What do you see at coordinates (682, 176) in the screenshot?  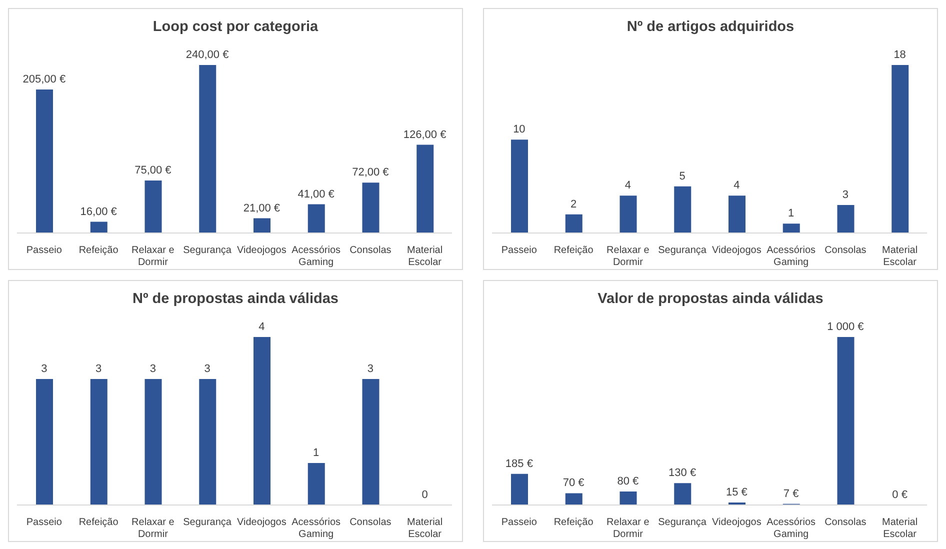 I see `data-label: 5` at bounding box center [682, 176].